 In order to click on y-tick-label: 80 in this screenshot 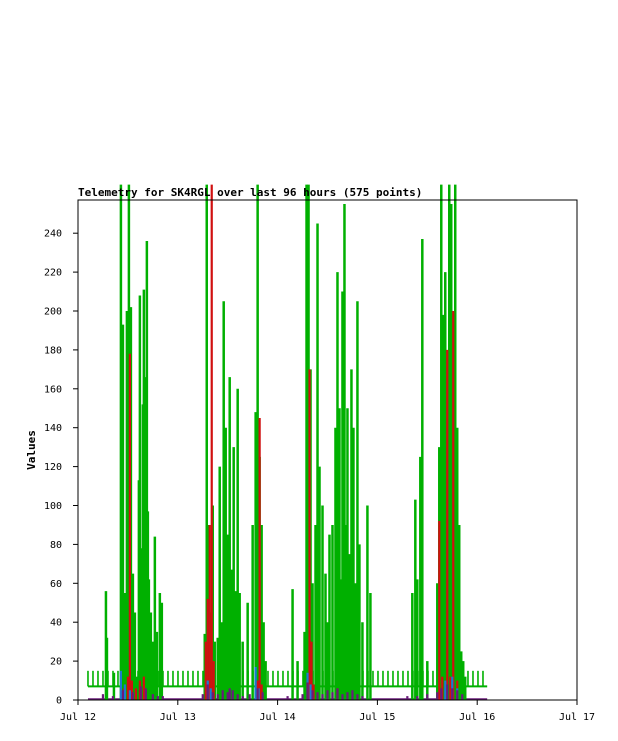, I will do `click(56, 545)`.